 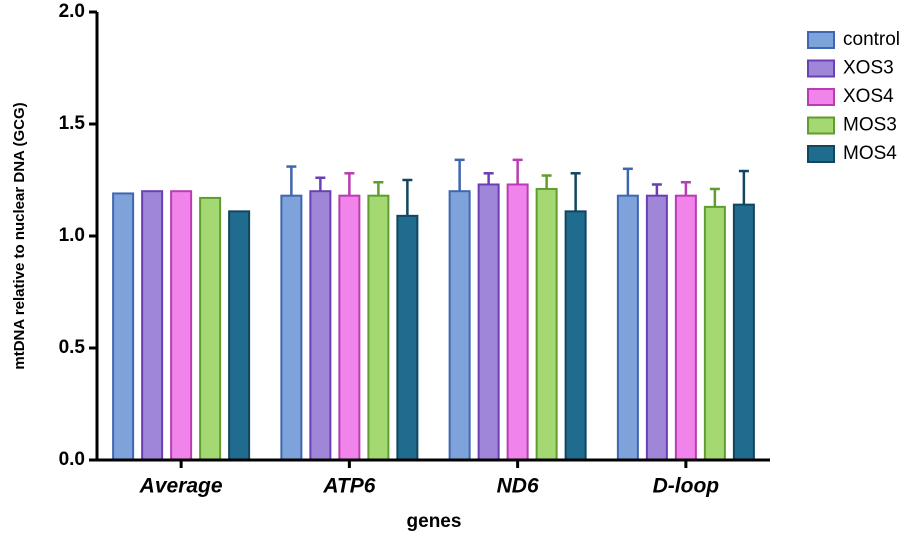 What do you see at coordinates (348, 486) in the screenshot?
I see `x-tick-label: ATP6` at bounding box center [348, 486].